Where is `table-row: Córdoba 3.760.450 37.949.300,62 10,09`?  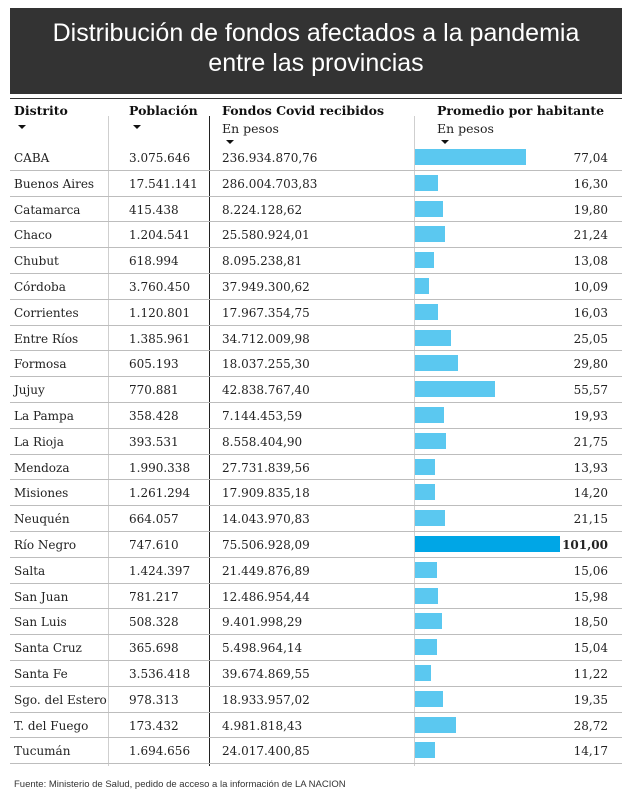 table-row: Córdoba 3.760.450 37.949.300,62 10,09 is located at coordinates (315, 287).